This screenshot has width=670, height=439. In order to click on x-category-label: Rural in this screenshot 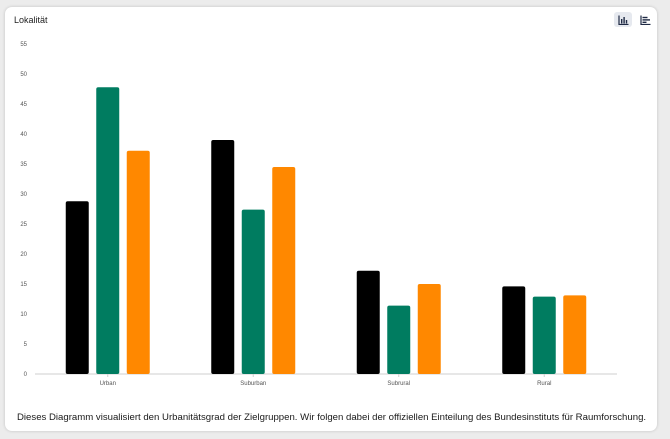, I will do `click(544, 384)`.